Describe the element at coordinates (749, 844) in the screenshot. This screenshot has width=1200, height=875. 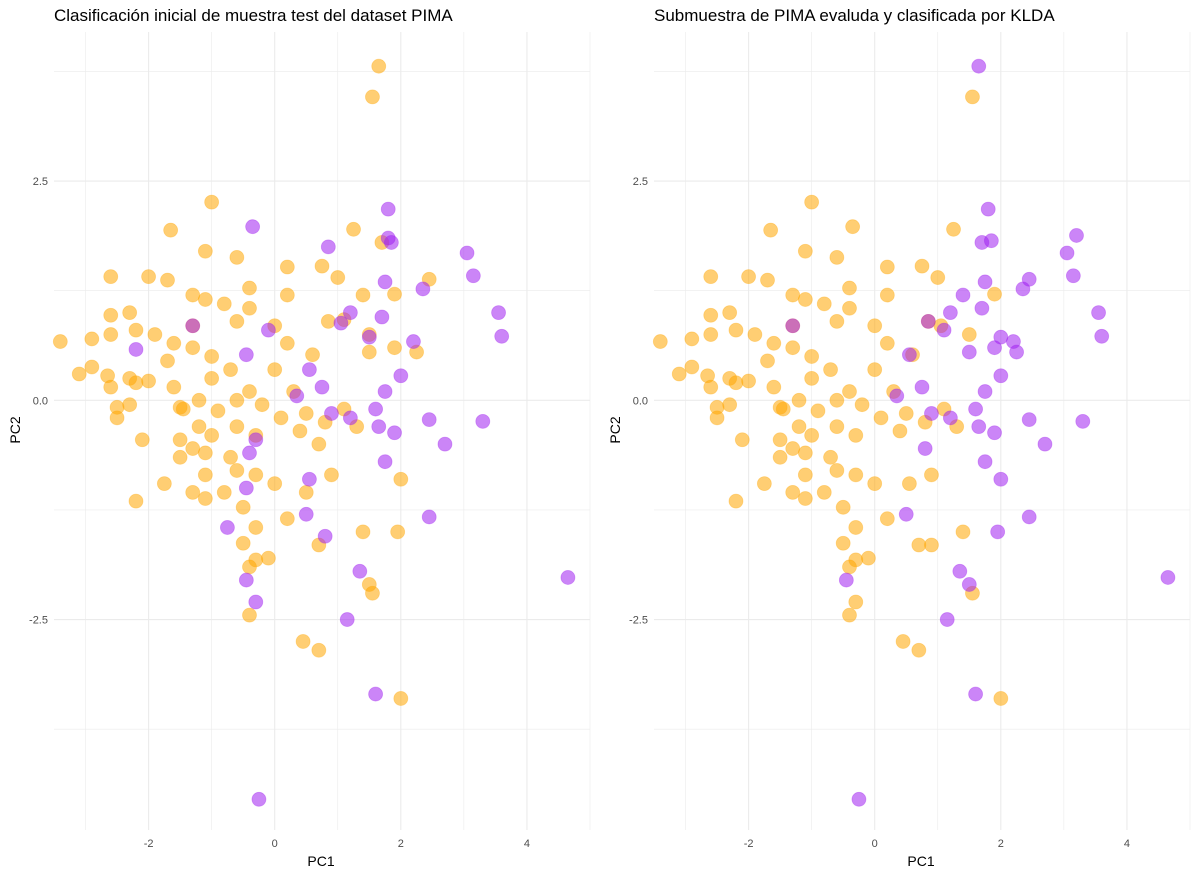
I see `x-tick-label: -2` at that location.